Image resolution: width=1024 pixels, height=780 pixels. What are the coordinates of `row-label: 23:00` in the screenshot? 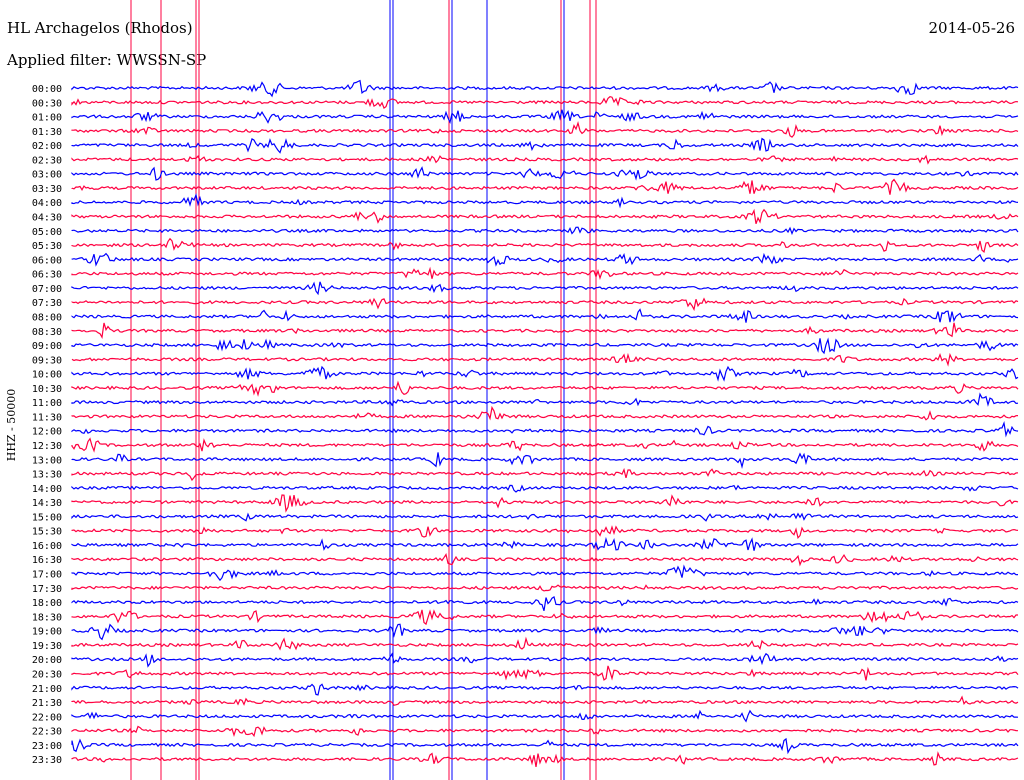 It's located at (47, 746).